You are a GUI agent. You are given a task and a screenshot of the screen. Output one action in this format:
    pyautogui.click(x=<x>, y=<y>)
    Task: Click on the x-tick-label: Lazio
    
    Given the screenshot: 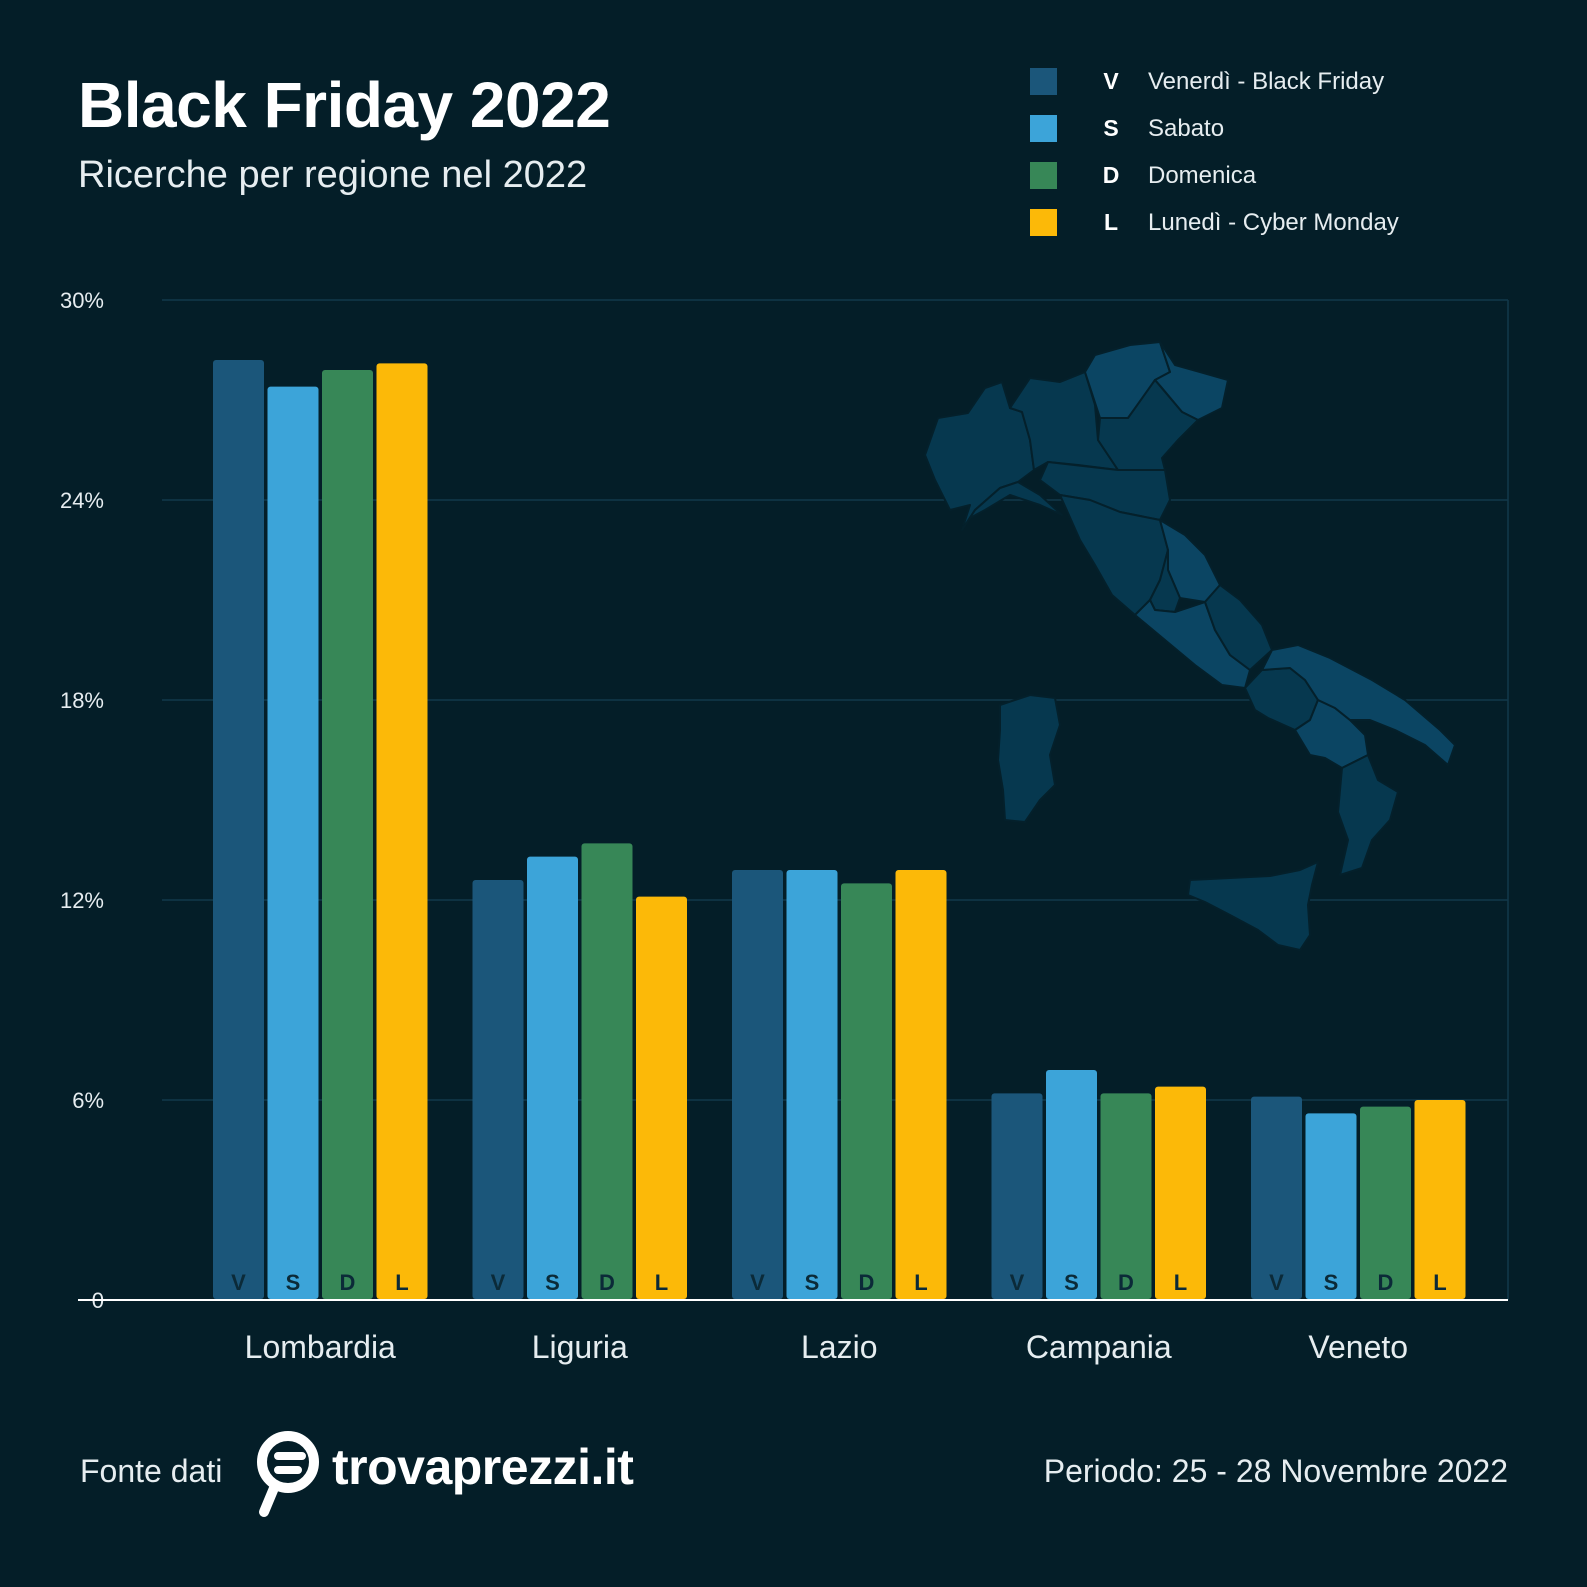 What is the action you would take?
    pyautogui.click(x=839, y=1347)
    